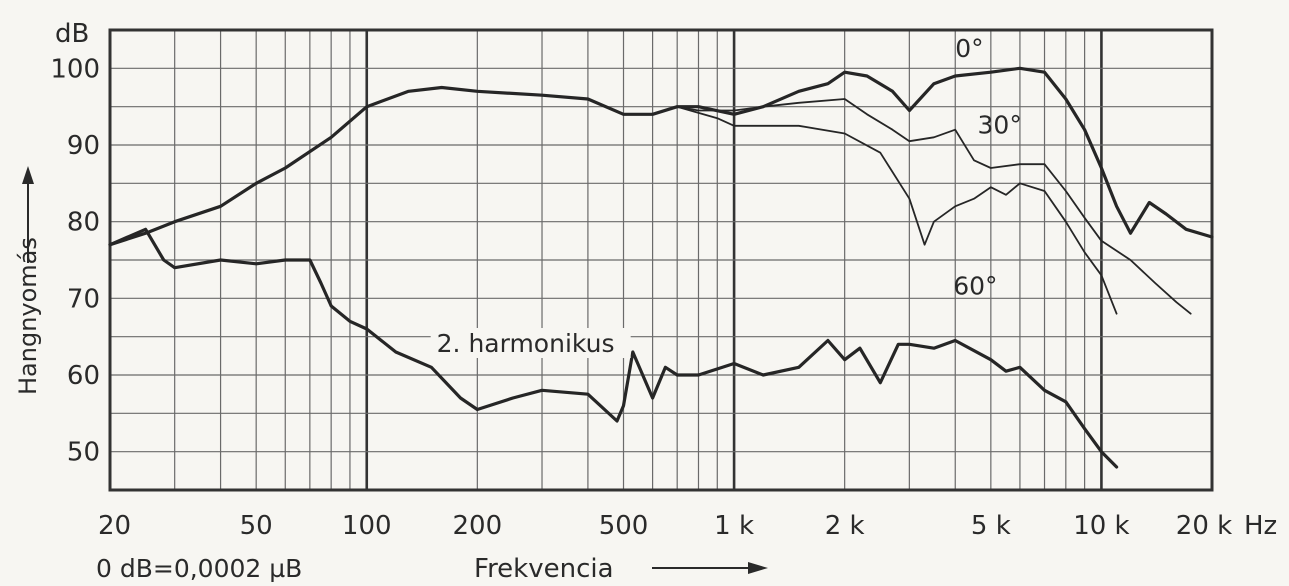 This screenshot has height=586, width=1289. I want to click on reference-note: 0 dB=0,0002 µB, so click(199, 568).